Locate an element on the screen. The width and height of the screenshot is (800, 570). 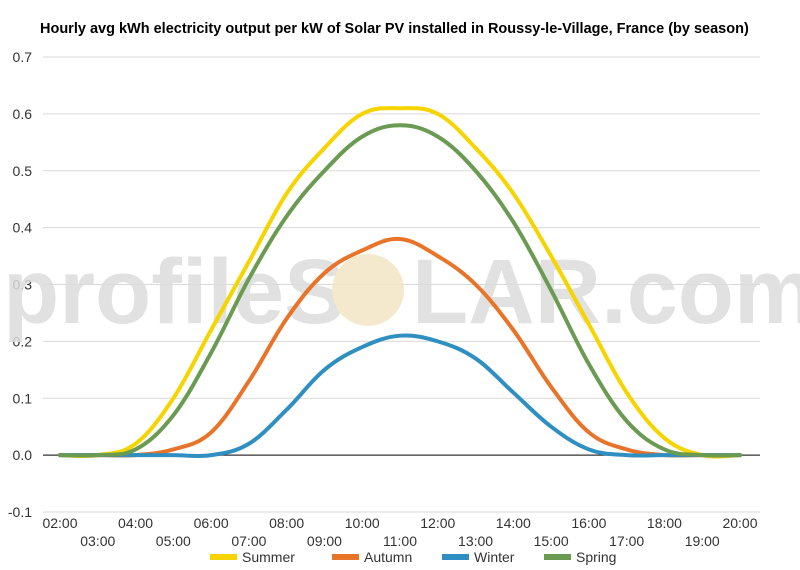
legend-label-summer: Summer is located at coordinates (268, 557).